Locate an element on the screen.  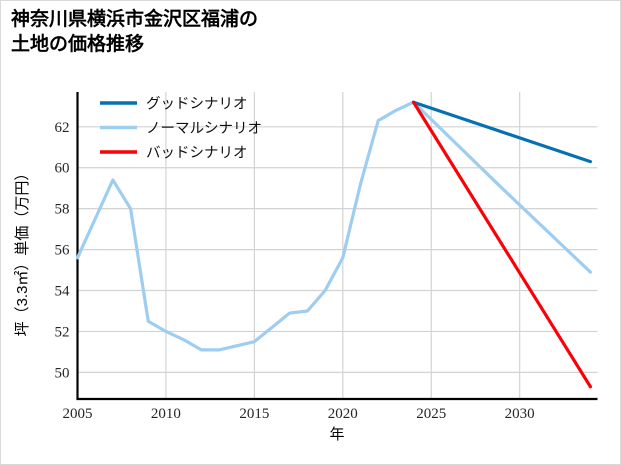
y-axis-title: 坪（3.3㎡）単価（万円） is located at coordinates (22, 251).